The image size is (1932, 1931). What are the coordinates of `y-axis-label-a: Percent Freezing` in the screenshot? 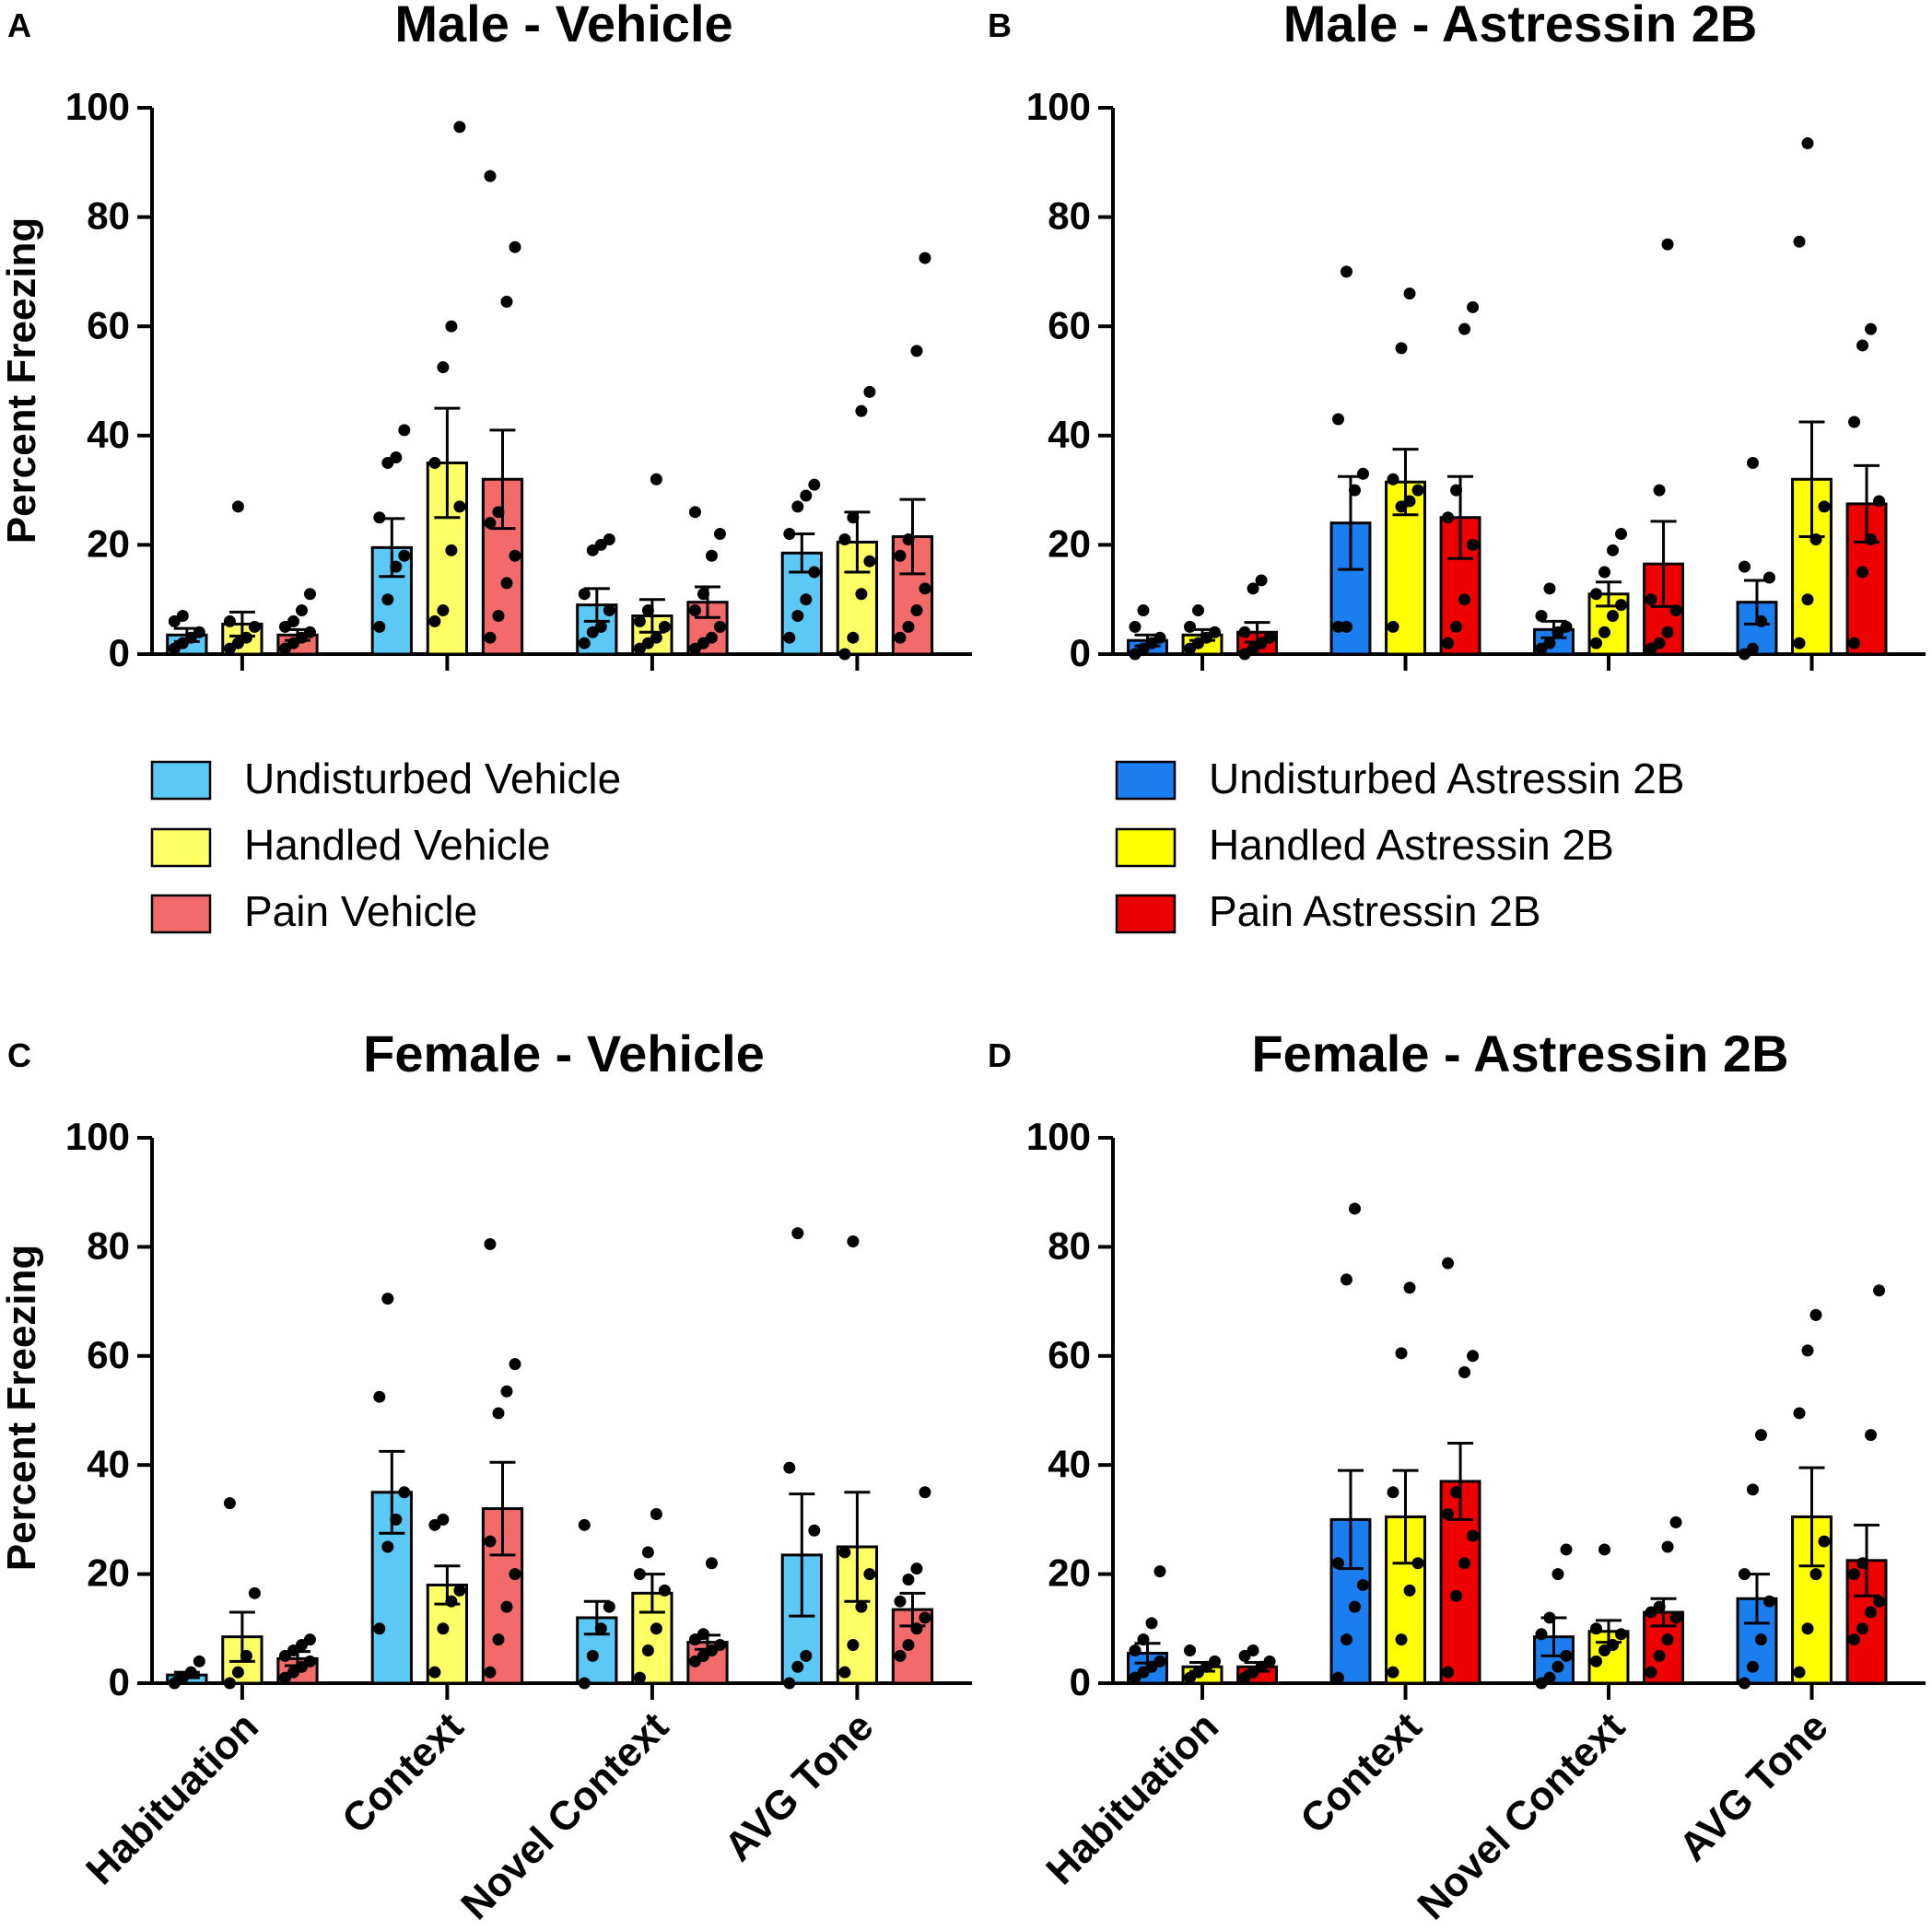 It's located at (22, 380).